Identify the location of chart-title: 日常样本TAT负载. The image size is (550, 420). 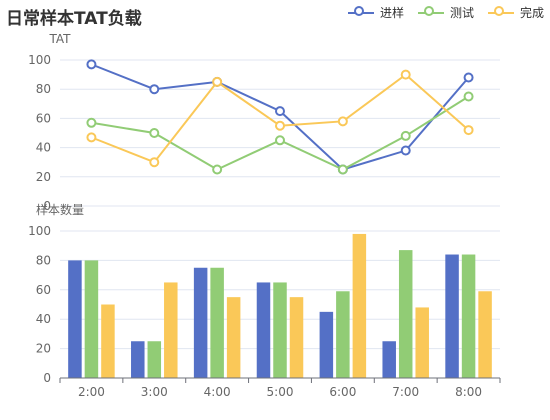
(74, 19).